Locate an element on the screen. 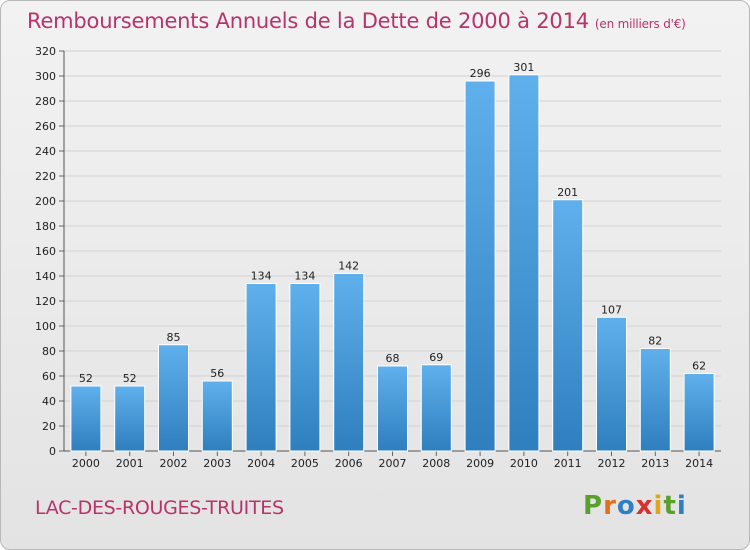 The height and width of the screenshot is (550, 750). data-label: 56 is located at coordinates (217, 373).